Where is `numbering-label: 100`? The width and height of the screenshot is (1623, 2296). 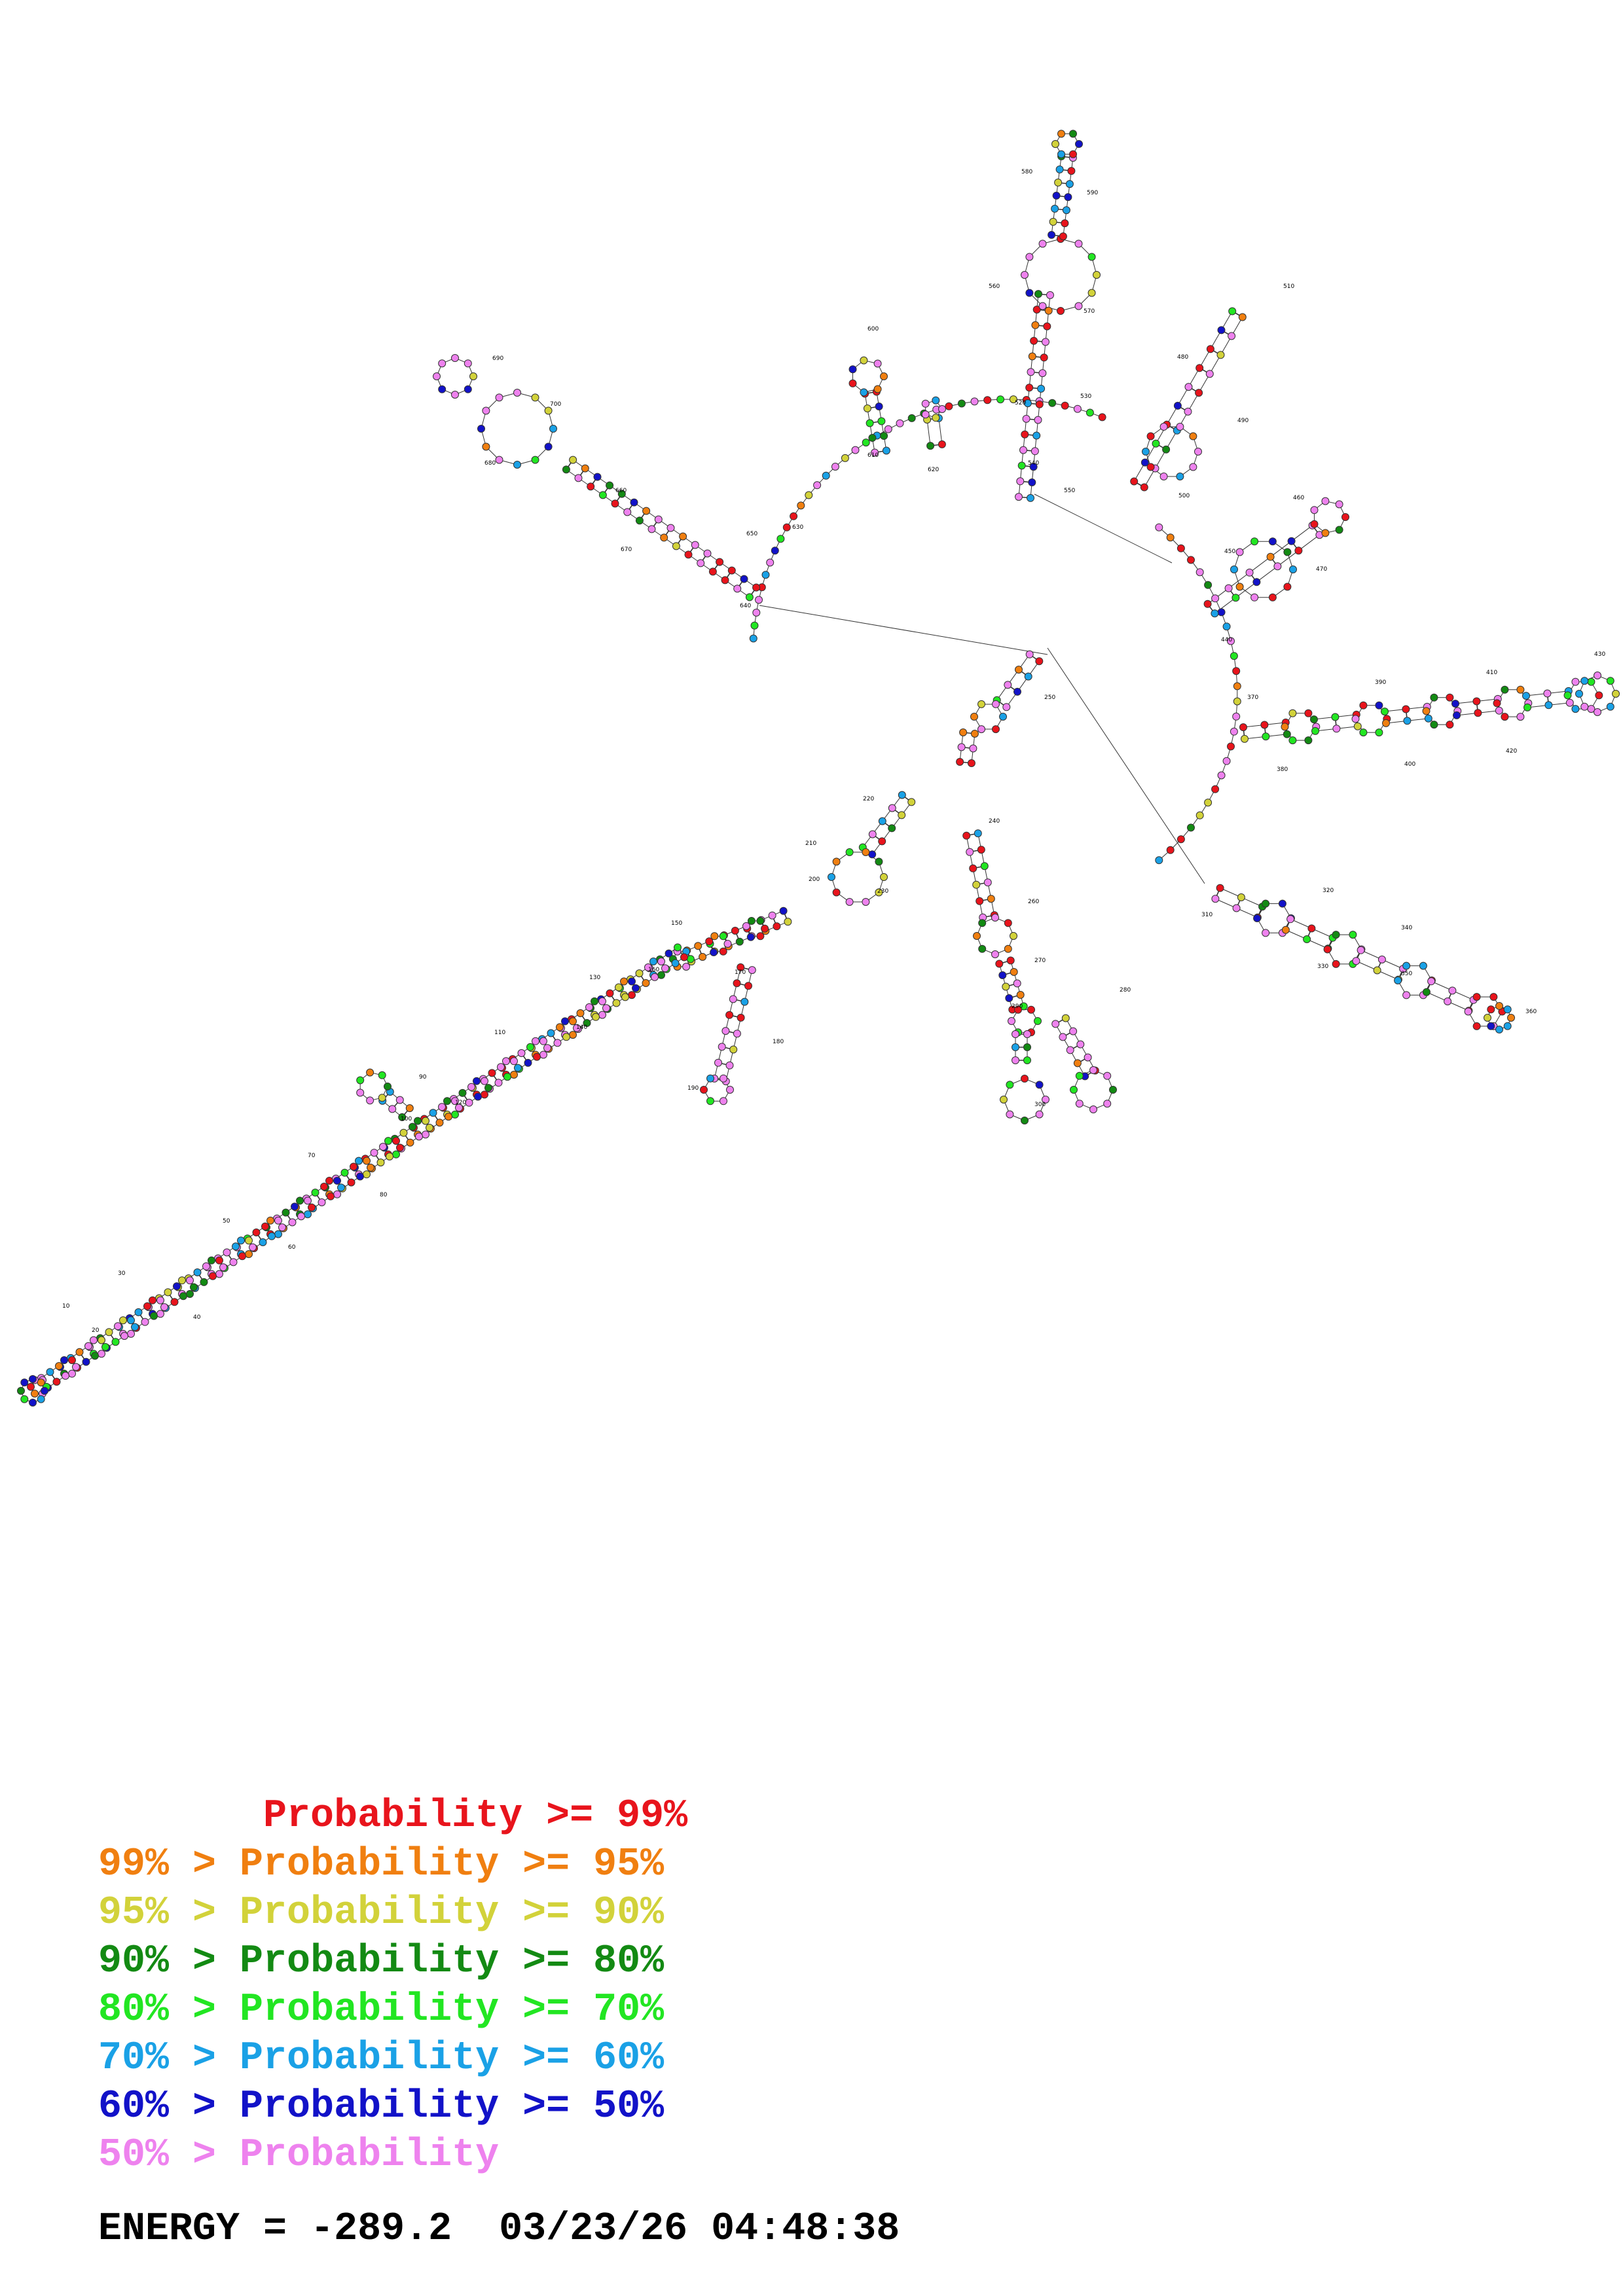 numbering-label: 100 is located at coordinates (406, 1119).